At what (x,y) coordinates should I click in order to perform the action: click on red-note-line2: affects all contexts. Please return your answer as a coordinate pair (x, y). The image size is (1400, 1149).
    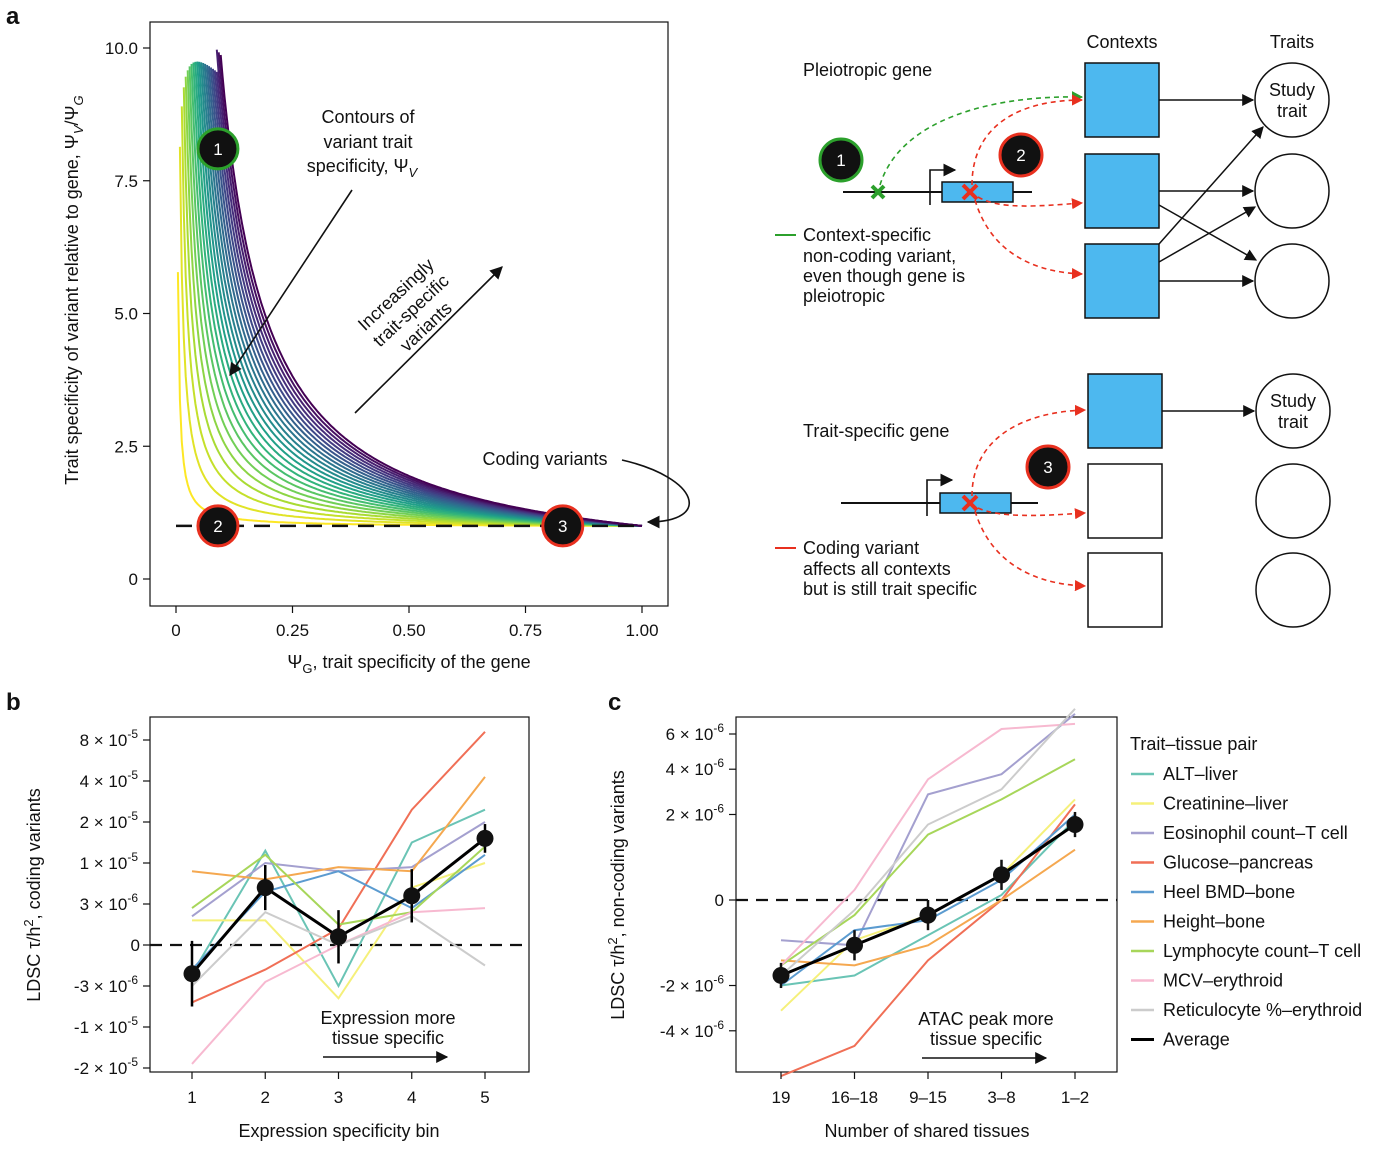
    Looking at the image, I should click on (877, 569).